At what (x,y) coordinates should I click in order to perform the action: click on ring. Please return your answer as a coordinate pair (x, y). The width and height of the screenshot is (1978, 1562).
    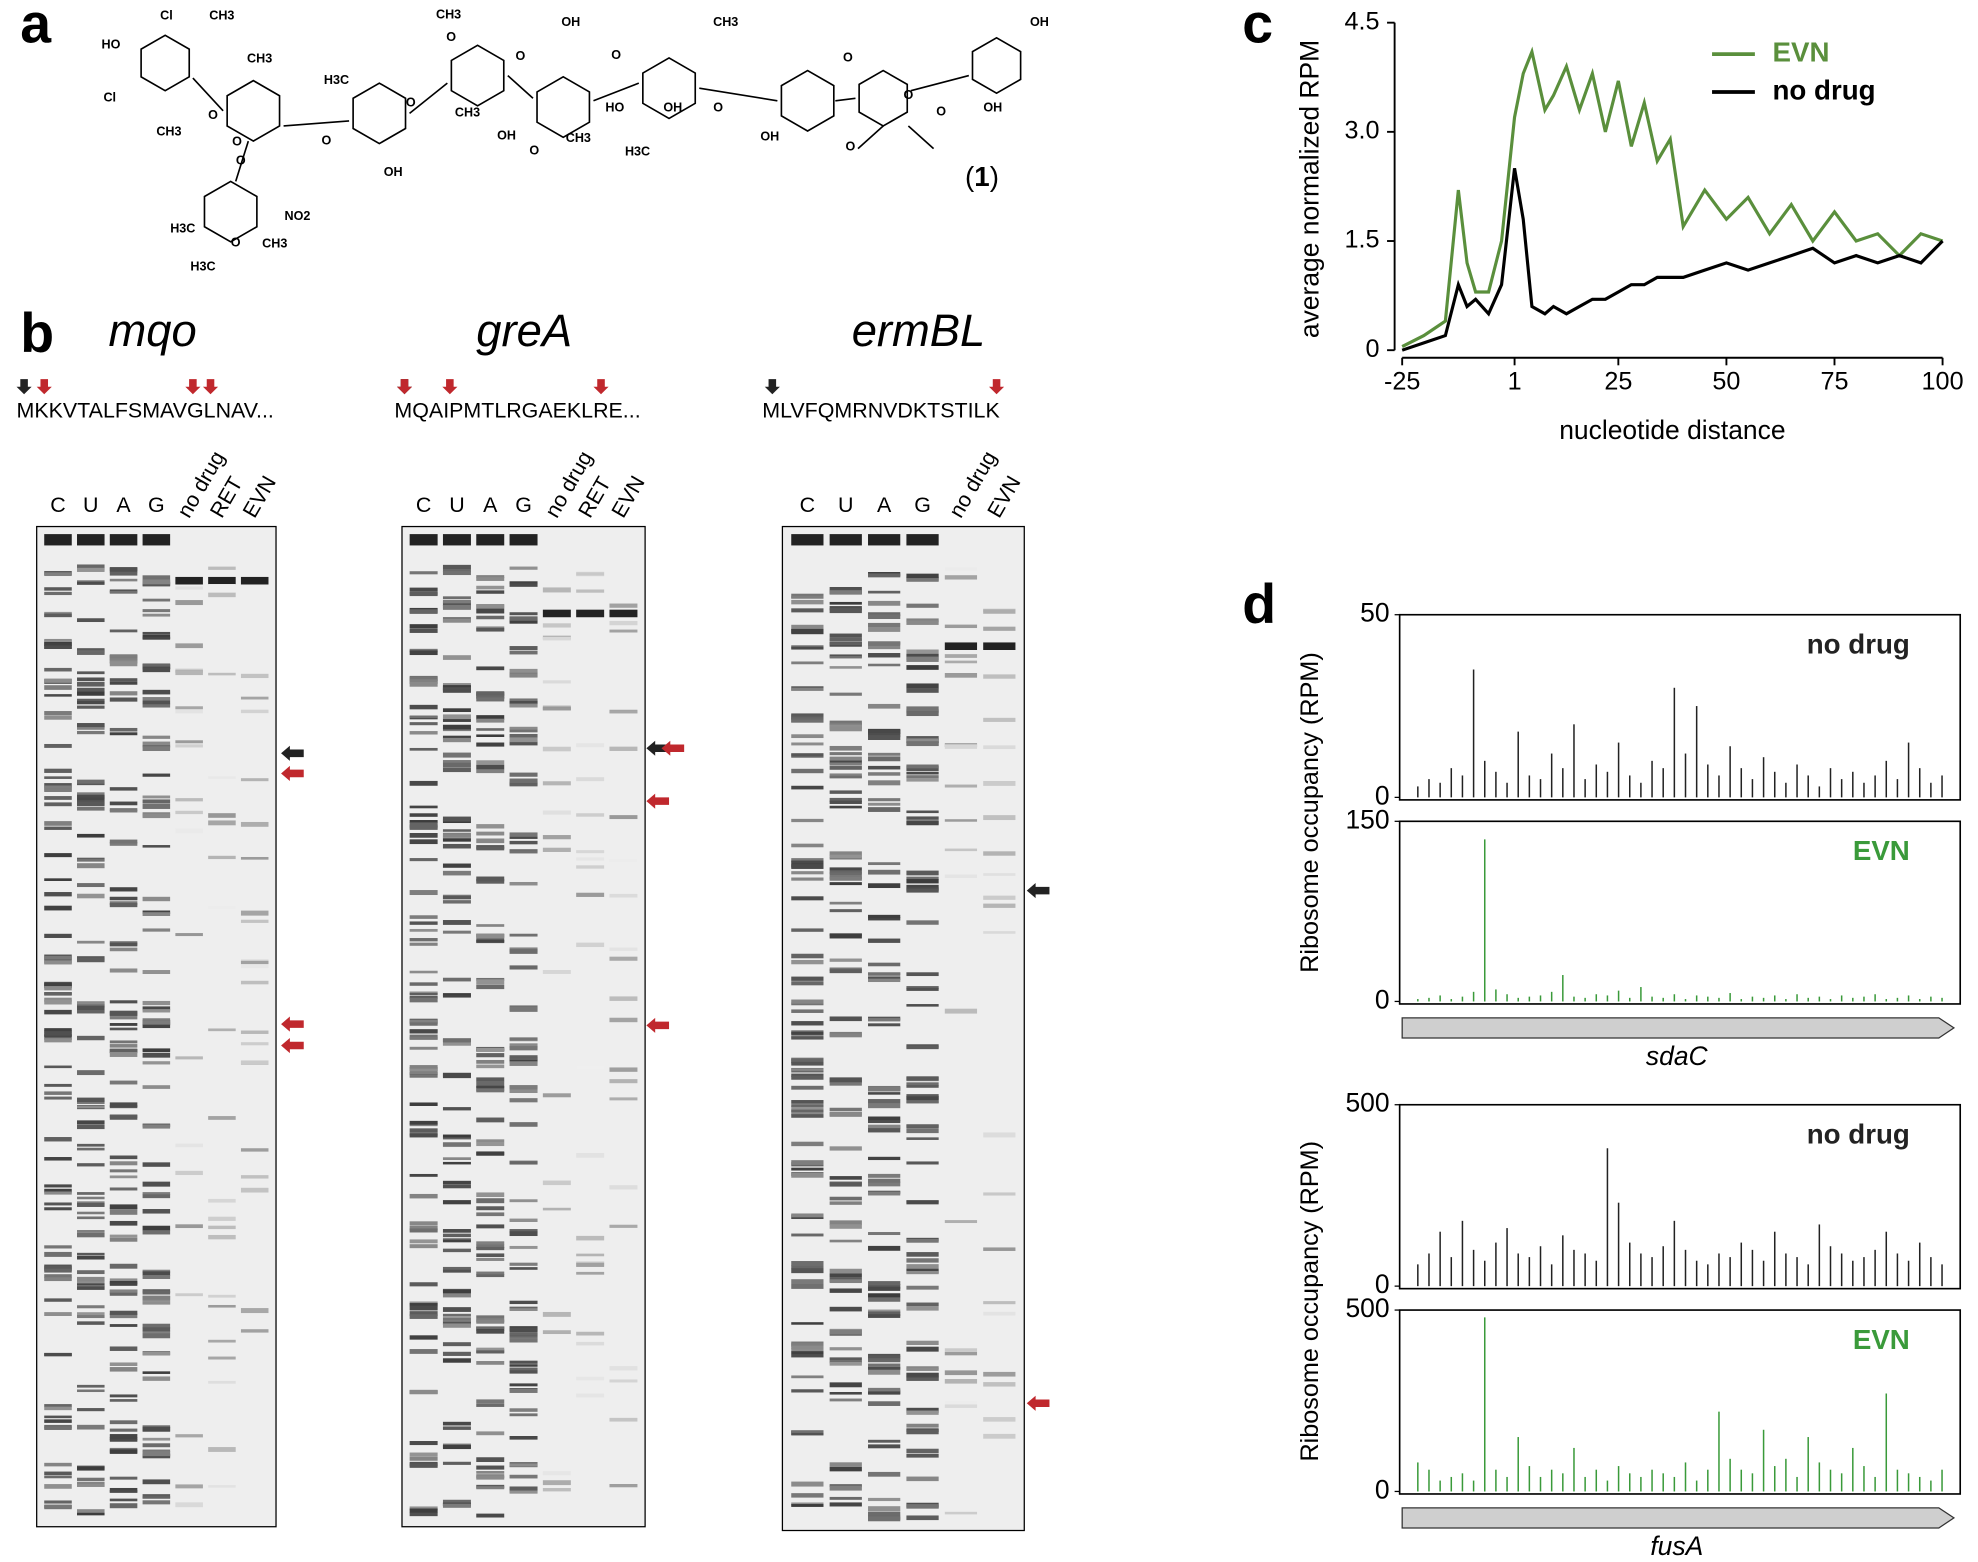
    Looking at the image, I should click on (253, 111).